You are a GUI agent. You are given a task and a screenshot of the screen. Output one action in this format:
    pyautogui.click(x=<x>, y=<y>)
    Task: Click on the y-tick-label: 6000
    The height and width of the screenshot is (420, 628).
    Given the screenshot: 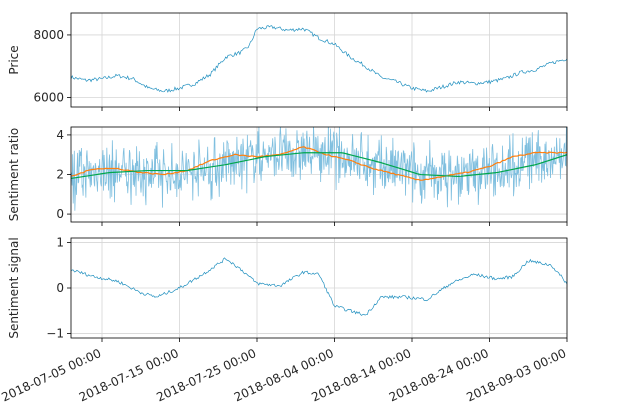 What is the action you would take?
    pyautogui.click(x=48, y=98)
    